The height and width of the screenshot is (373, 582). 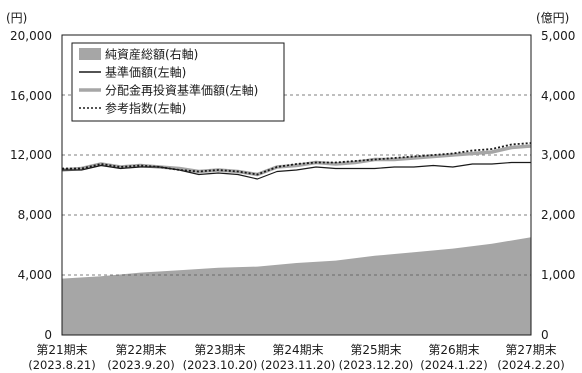 What do you see at coordinates (376, 365) in the screenshot?
I see `x-tick-date: (2023.12.20)` at bounding box center [376, 365].